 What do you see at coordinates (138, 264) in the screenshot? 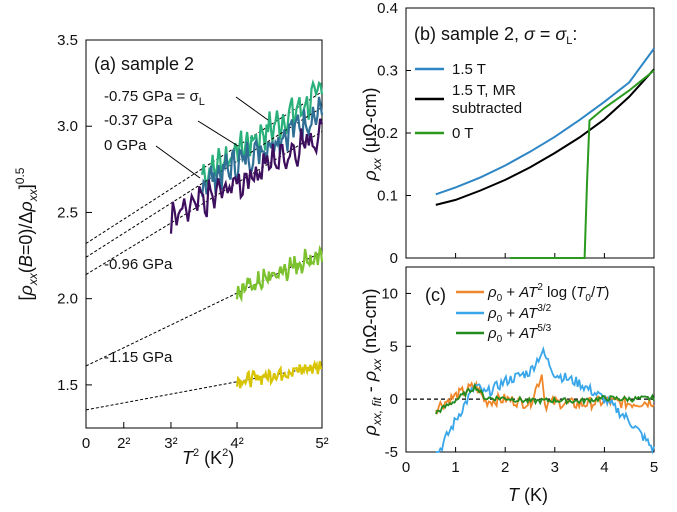
I see `label-096: -0.96 GPa` at bounding box center [138, 264].